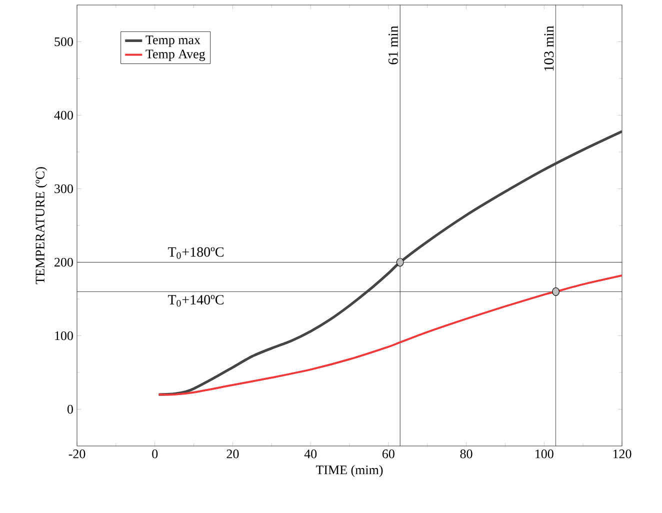 This screenshot has height=513, width=662. I want to click on y-axis-title: TEMPERATURE (ºC), so click(41, 225).